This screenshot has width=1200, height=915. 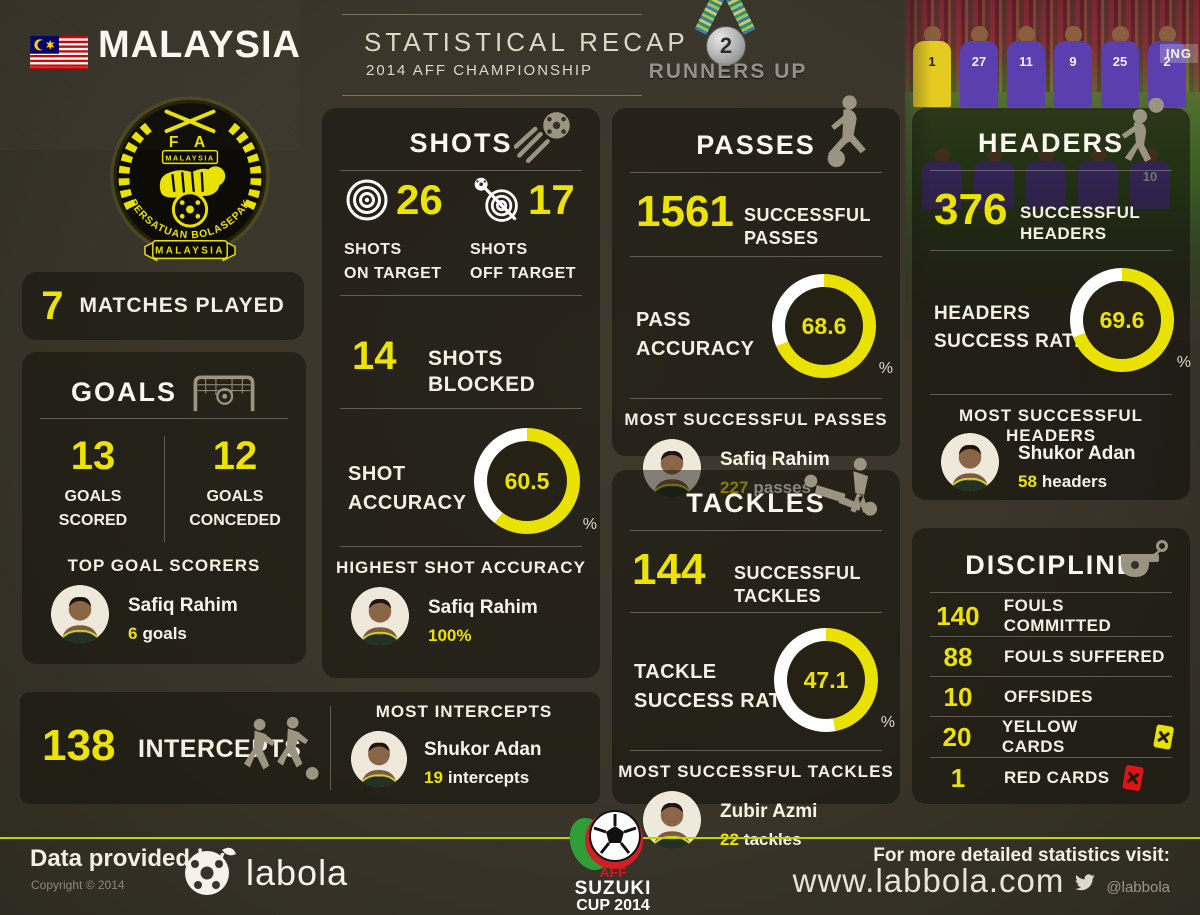 I want to click on goal-net-icon, so click(x=224, y=393).